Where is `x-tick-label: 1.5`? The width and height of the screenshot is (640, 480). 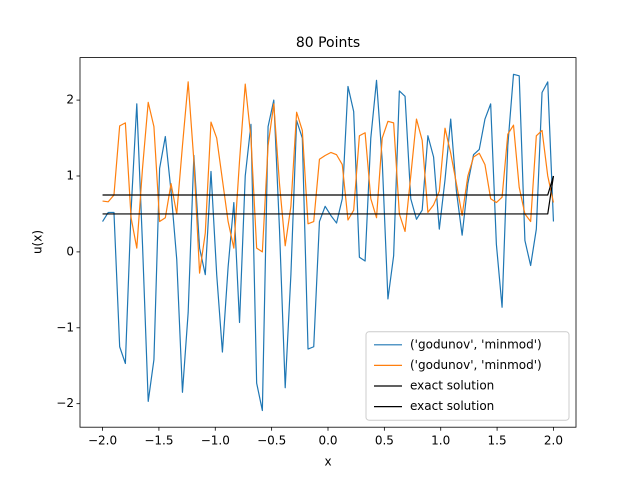 x-tick-label: 1.5 is located at coordinates (497, 441).